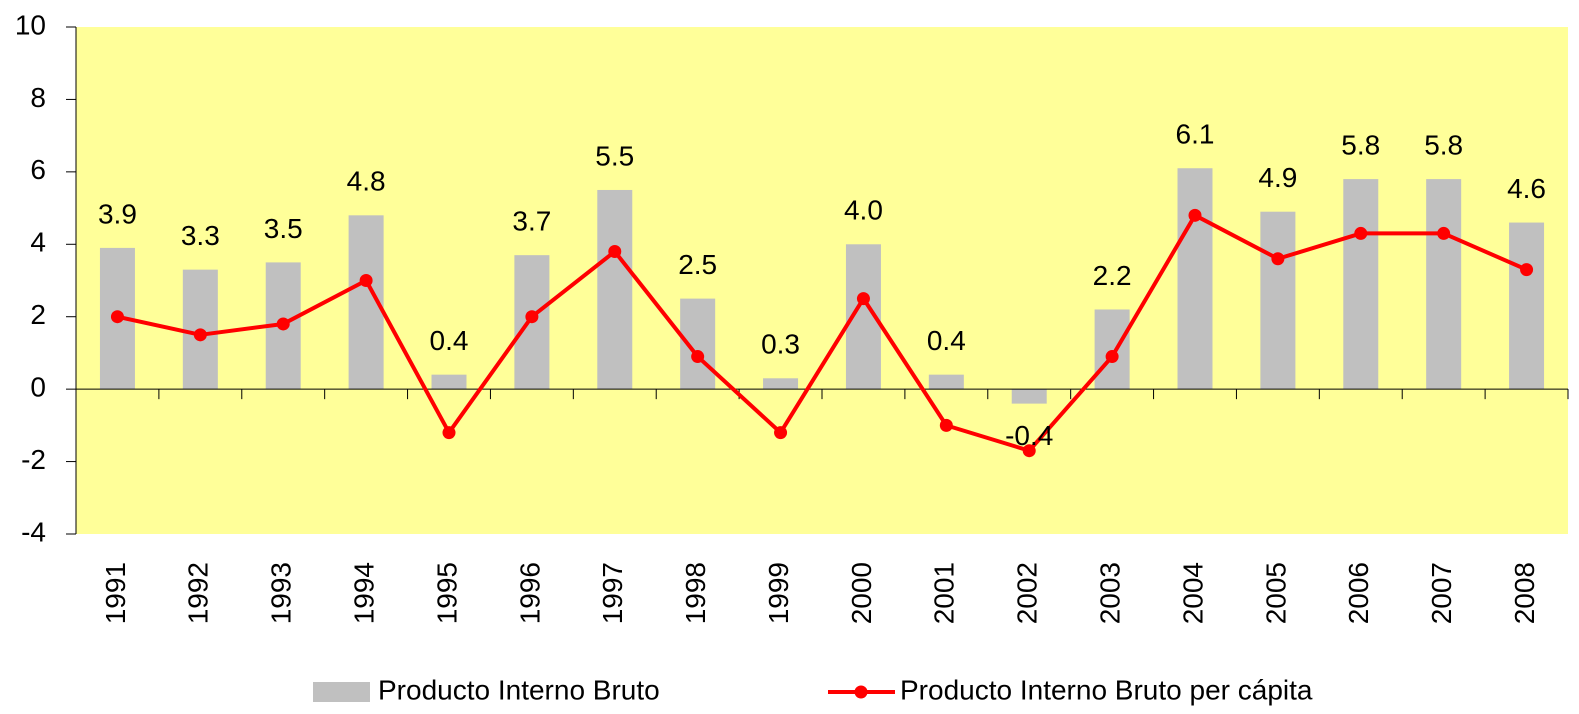 This screenshot has height=714, width=1579. What do you see at coordinates (38, 242) in the screenshot?
I see `y-tick-label: 4` at bounding box center [38, 242].